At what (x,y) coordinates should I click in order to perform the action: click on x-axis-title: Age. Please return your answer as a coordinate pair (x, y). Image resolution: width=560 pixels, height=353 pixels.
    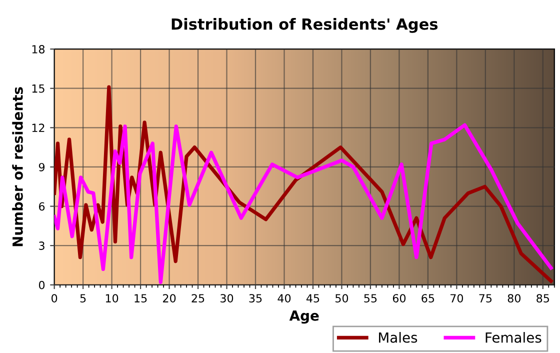
    Looking at the image, I should click on (304, 317).